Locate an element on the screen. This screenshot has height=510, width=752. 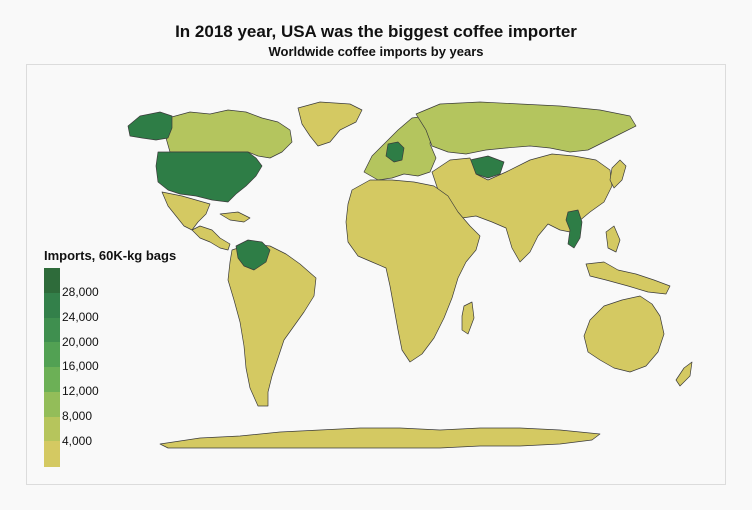
region-germany is located at coordinates (395, 152).